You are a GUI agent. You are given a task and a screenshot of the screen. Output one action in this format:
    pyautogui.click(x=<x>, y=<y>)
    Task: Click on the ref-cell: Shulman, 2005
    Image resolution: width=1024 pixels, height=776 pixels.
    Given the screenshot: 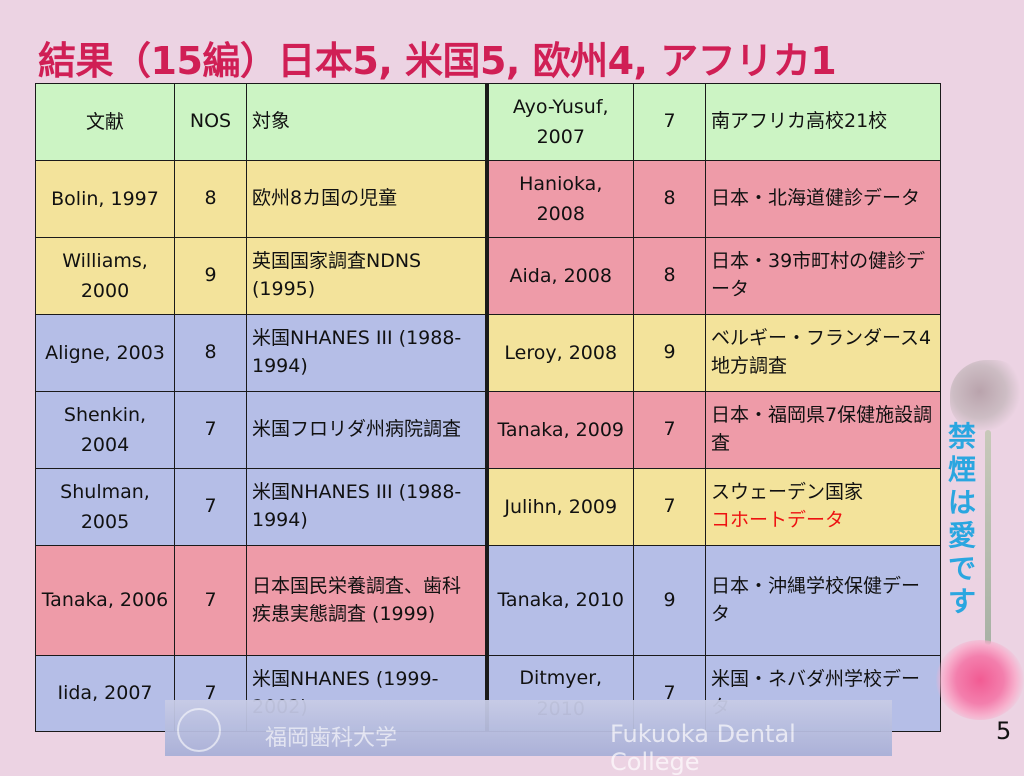 What is the action you would take?
    pyautogui.click(x=105, y=507)
    